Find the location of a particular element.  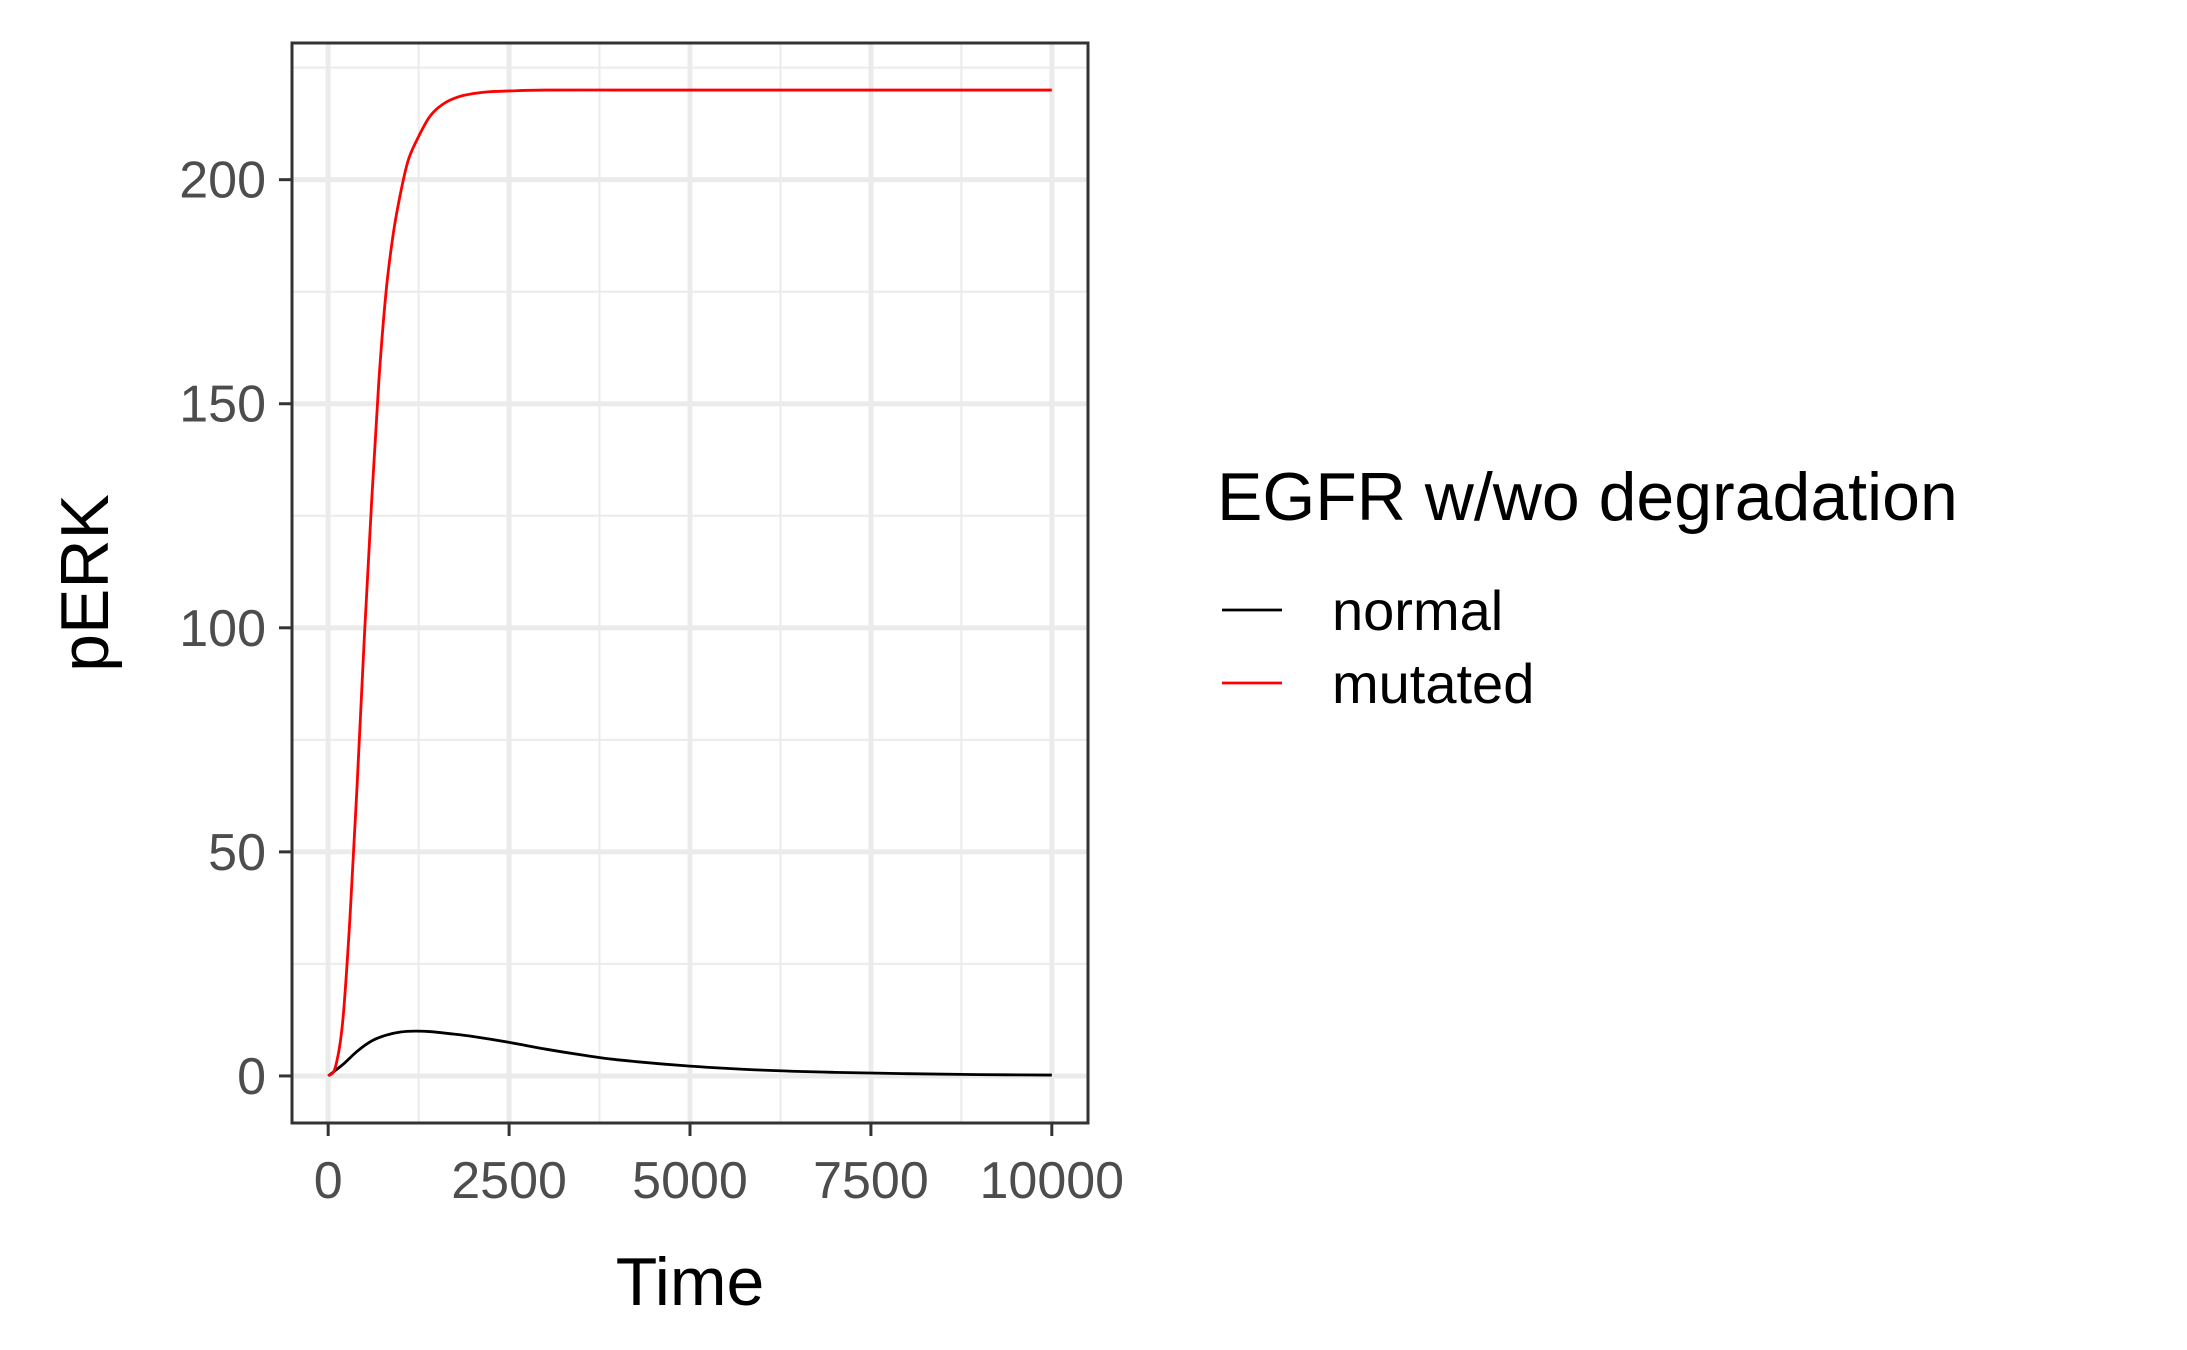

legend-label-mutated: mutated is located at coordinates (1433, 683).